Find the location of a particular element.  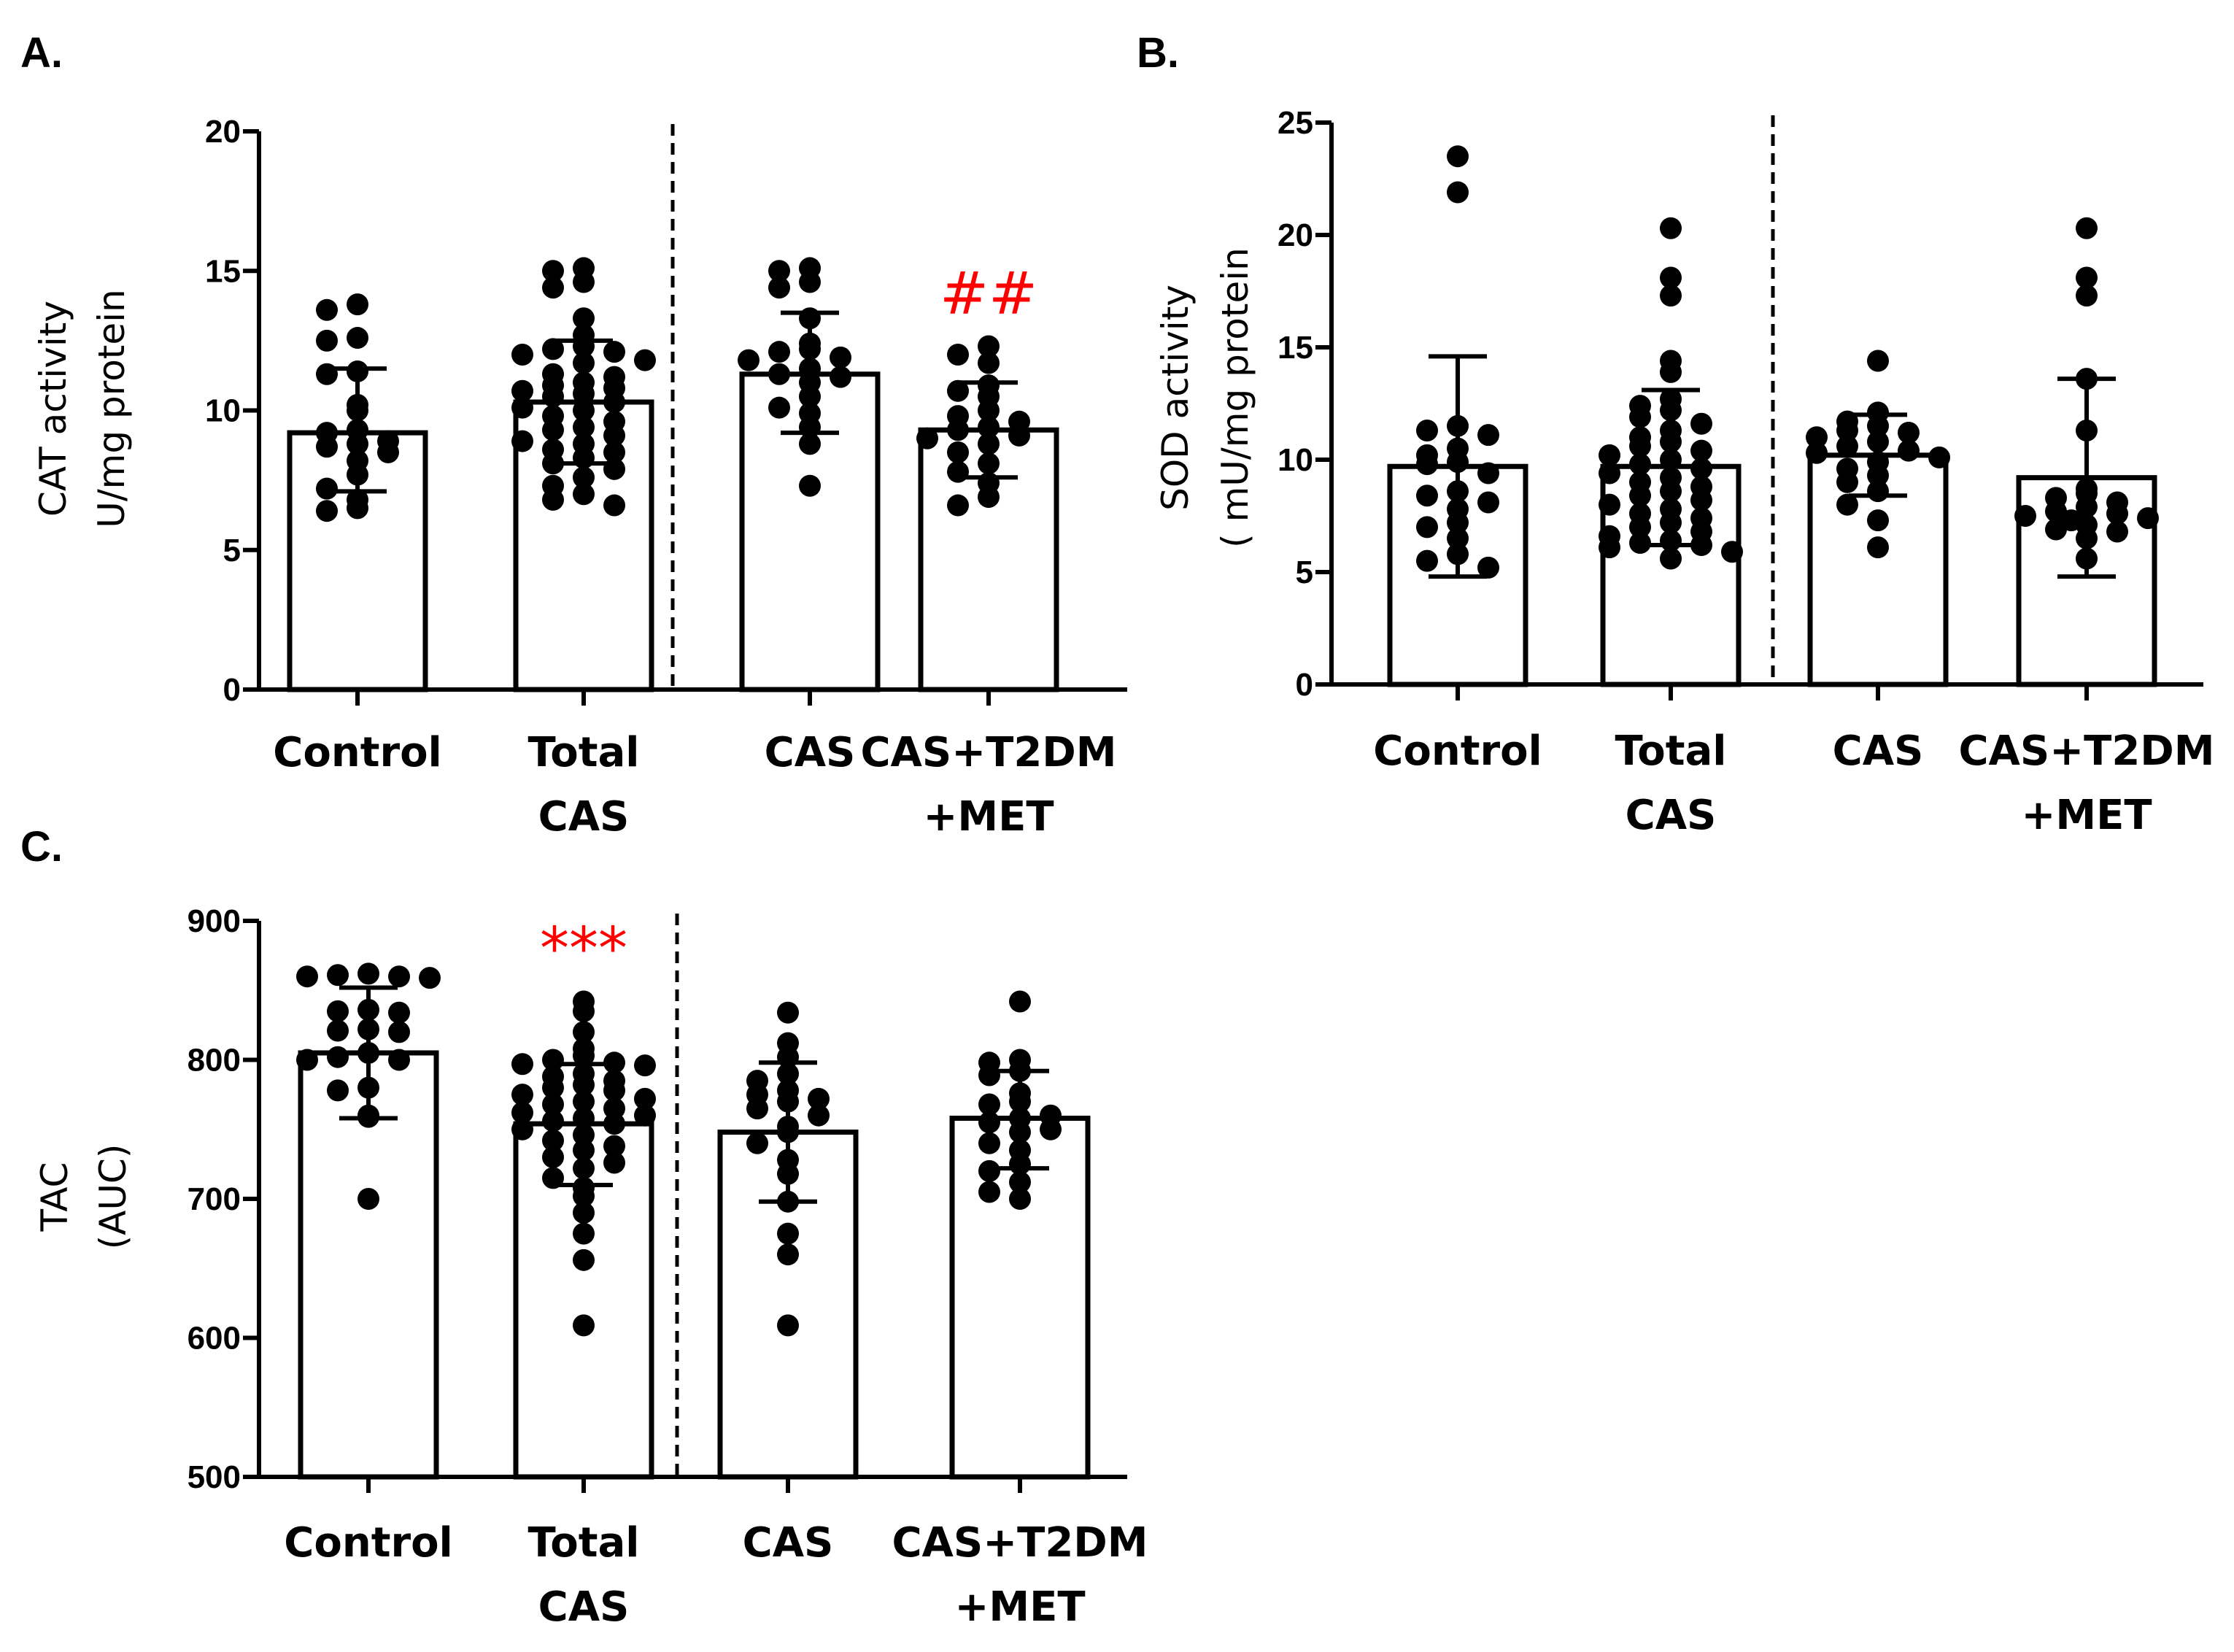

x-tick-label: Total is located at coordinates (1671, 751).